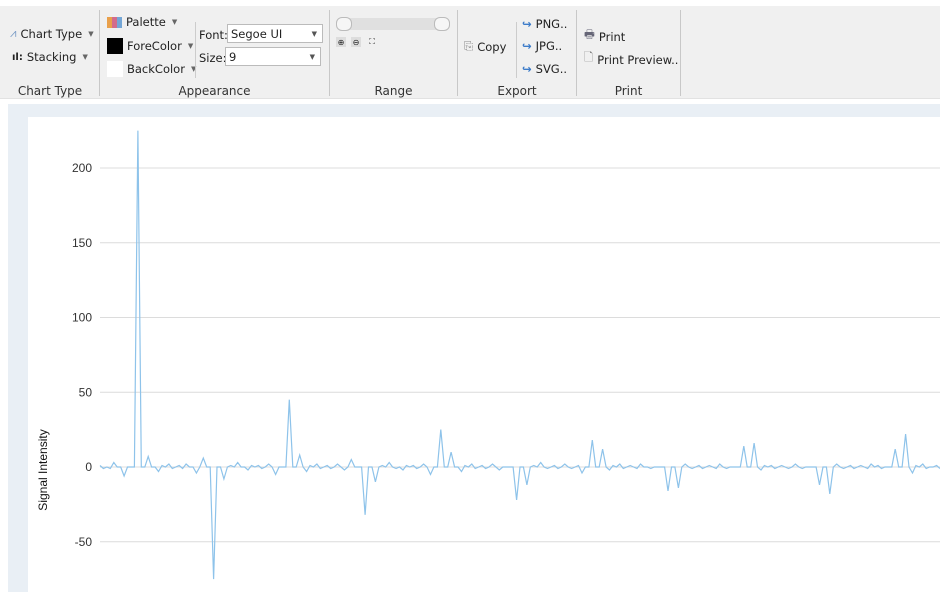  What do you see at coordinates (545, 24) in the screenshot?
I see `export-png-button: ↪ PNG..` at bounding box center [545, 24].